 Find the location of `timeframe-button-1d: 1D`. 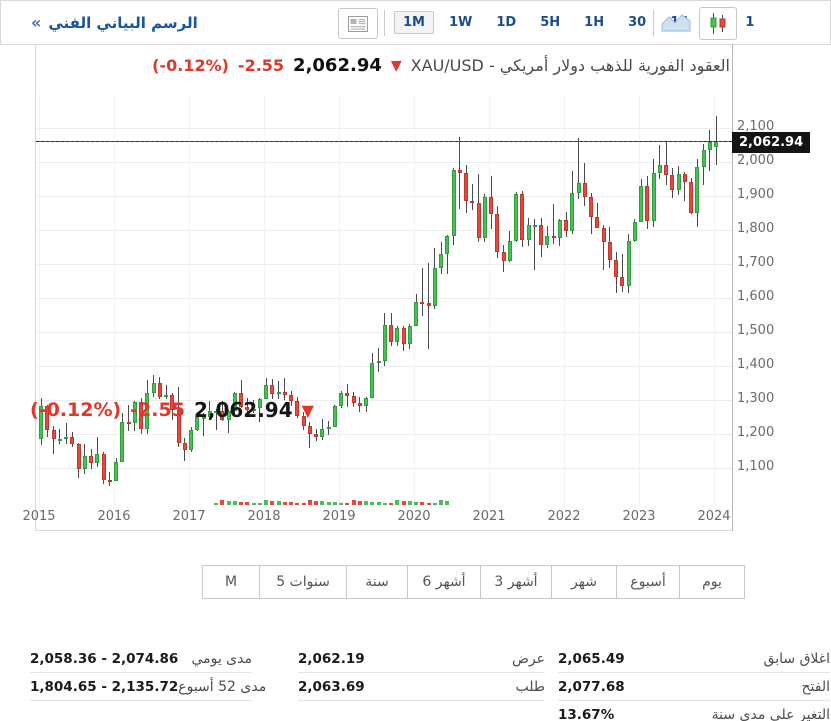

timeframe-button-1d: 1D is located at coordinates (506, 22).